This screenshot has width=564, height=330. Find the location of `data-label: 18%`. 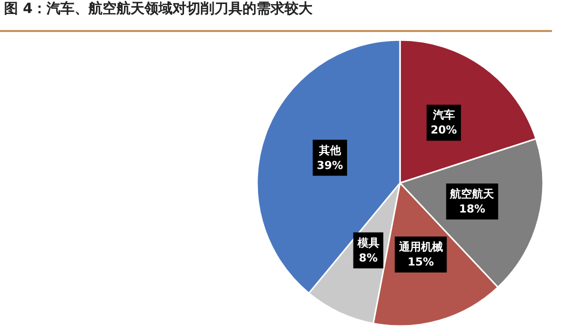

data-label: 18% is located at coordinates (472, 209).